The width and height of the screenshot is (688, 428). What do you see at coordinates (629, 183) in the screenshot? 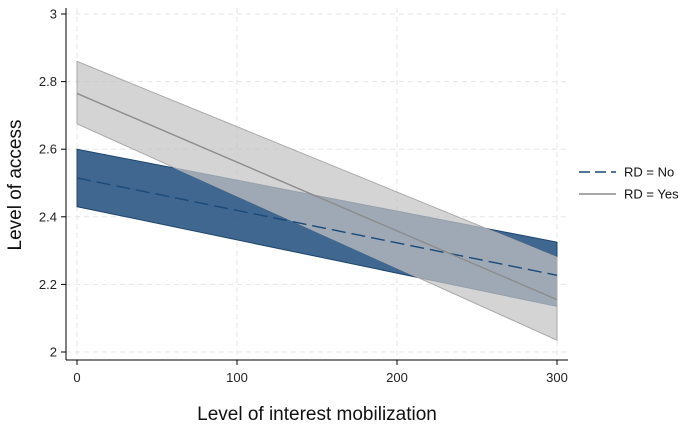
I see `legend: RD = No RD = Yes` at bounding box center [629, 183].